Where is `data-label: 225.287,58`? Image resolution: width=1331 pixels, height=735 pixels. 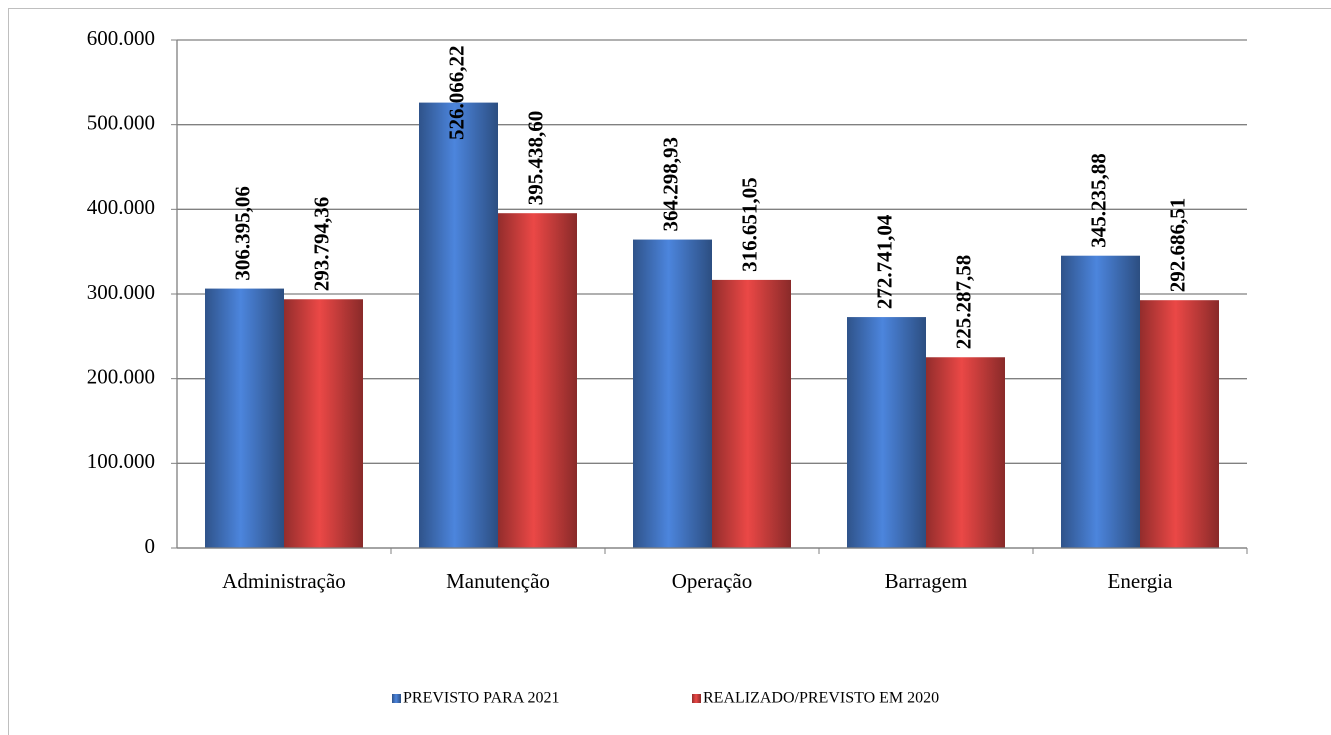 data-label: 225.287,58 is located at coordinates (963, 302).